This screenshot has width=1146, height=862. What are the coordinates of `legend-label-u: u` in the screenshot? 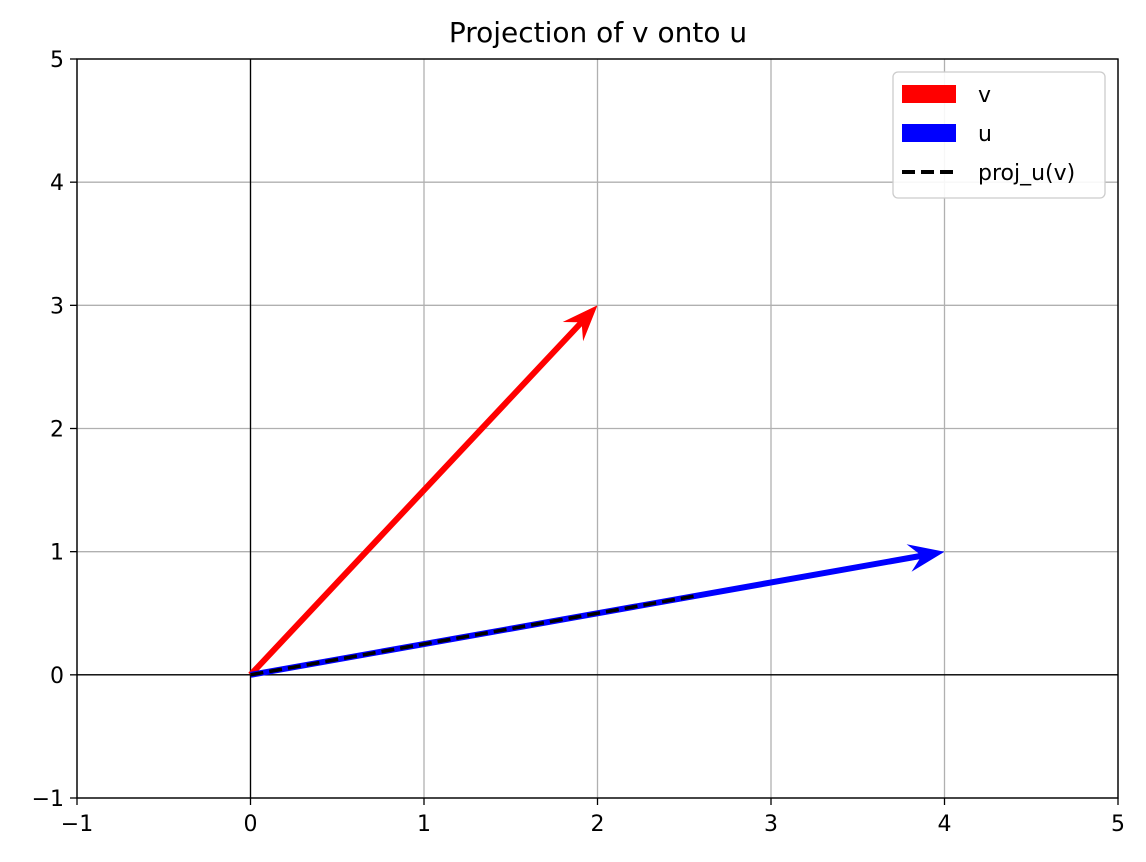 It's located at (985, 134).